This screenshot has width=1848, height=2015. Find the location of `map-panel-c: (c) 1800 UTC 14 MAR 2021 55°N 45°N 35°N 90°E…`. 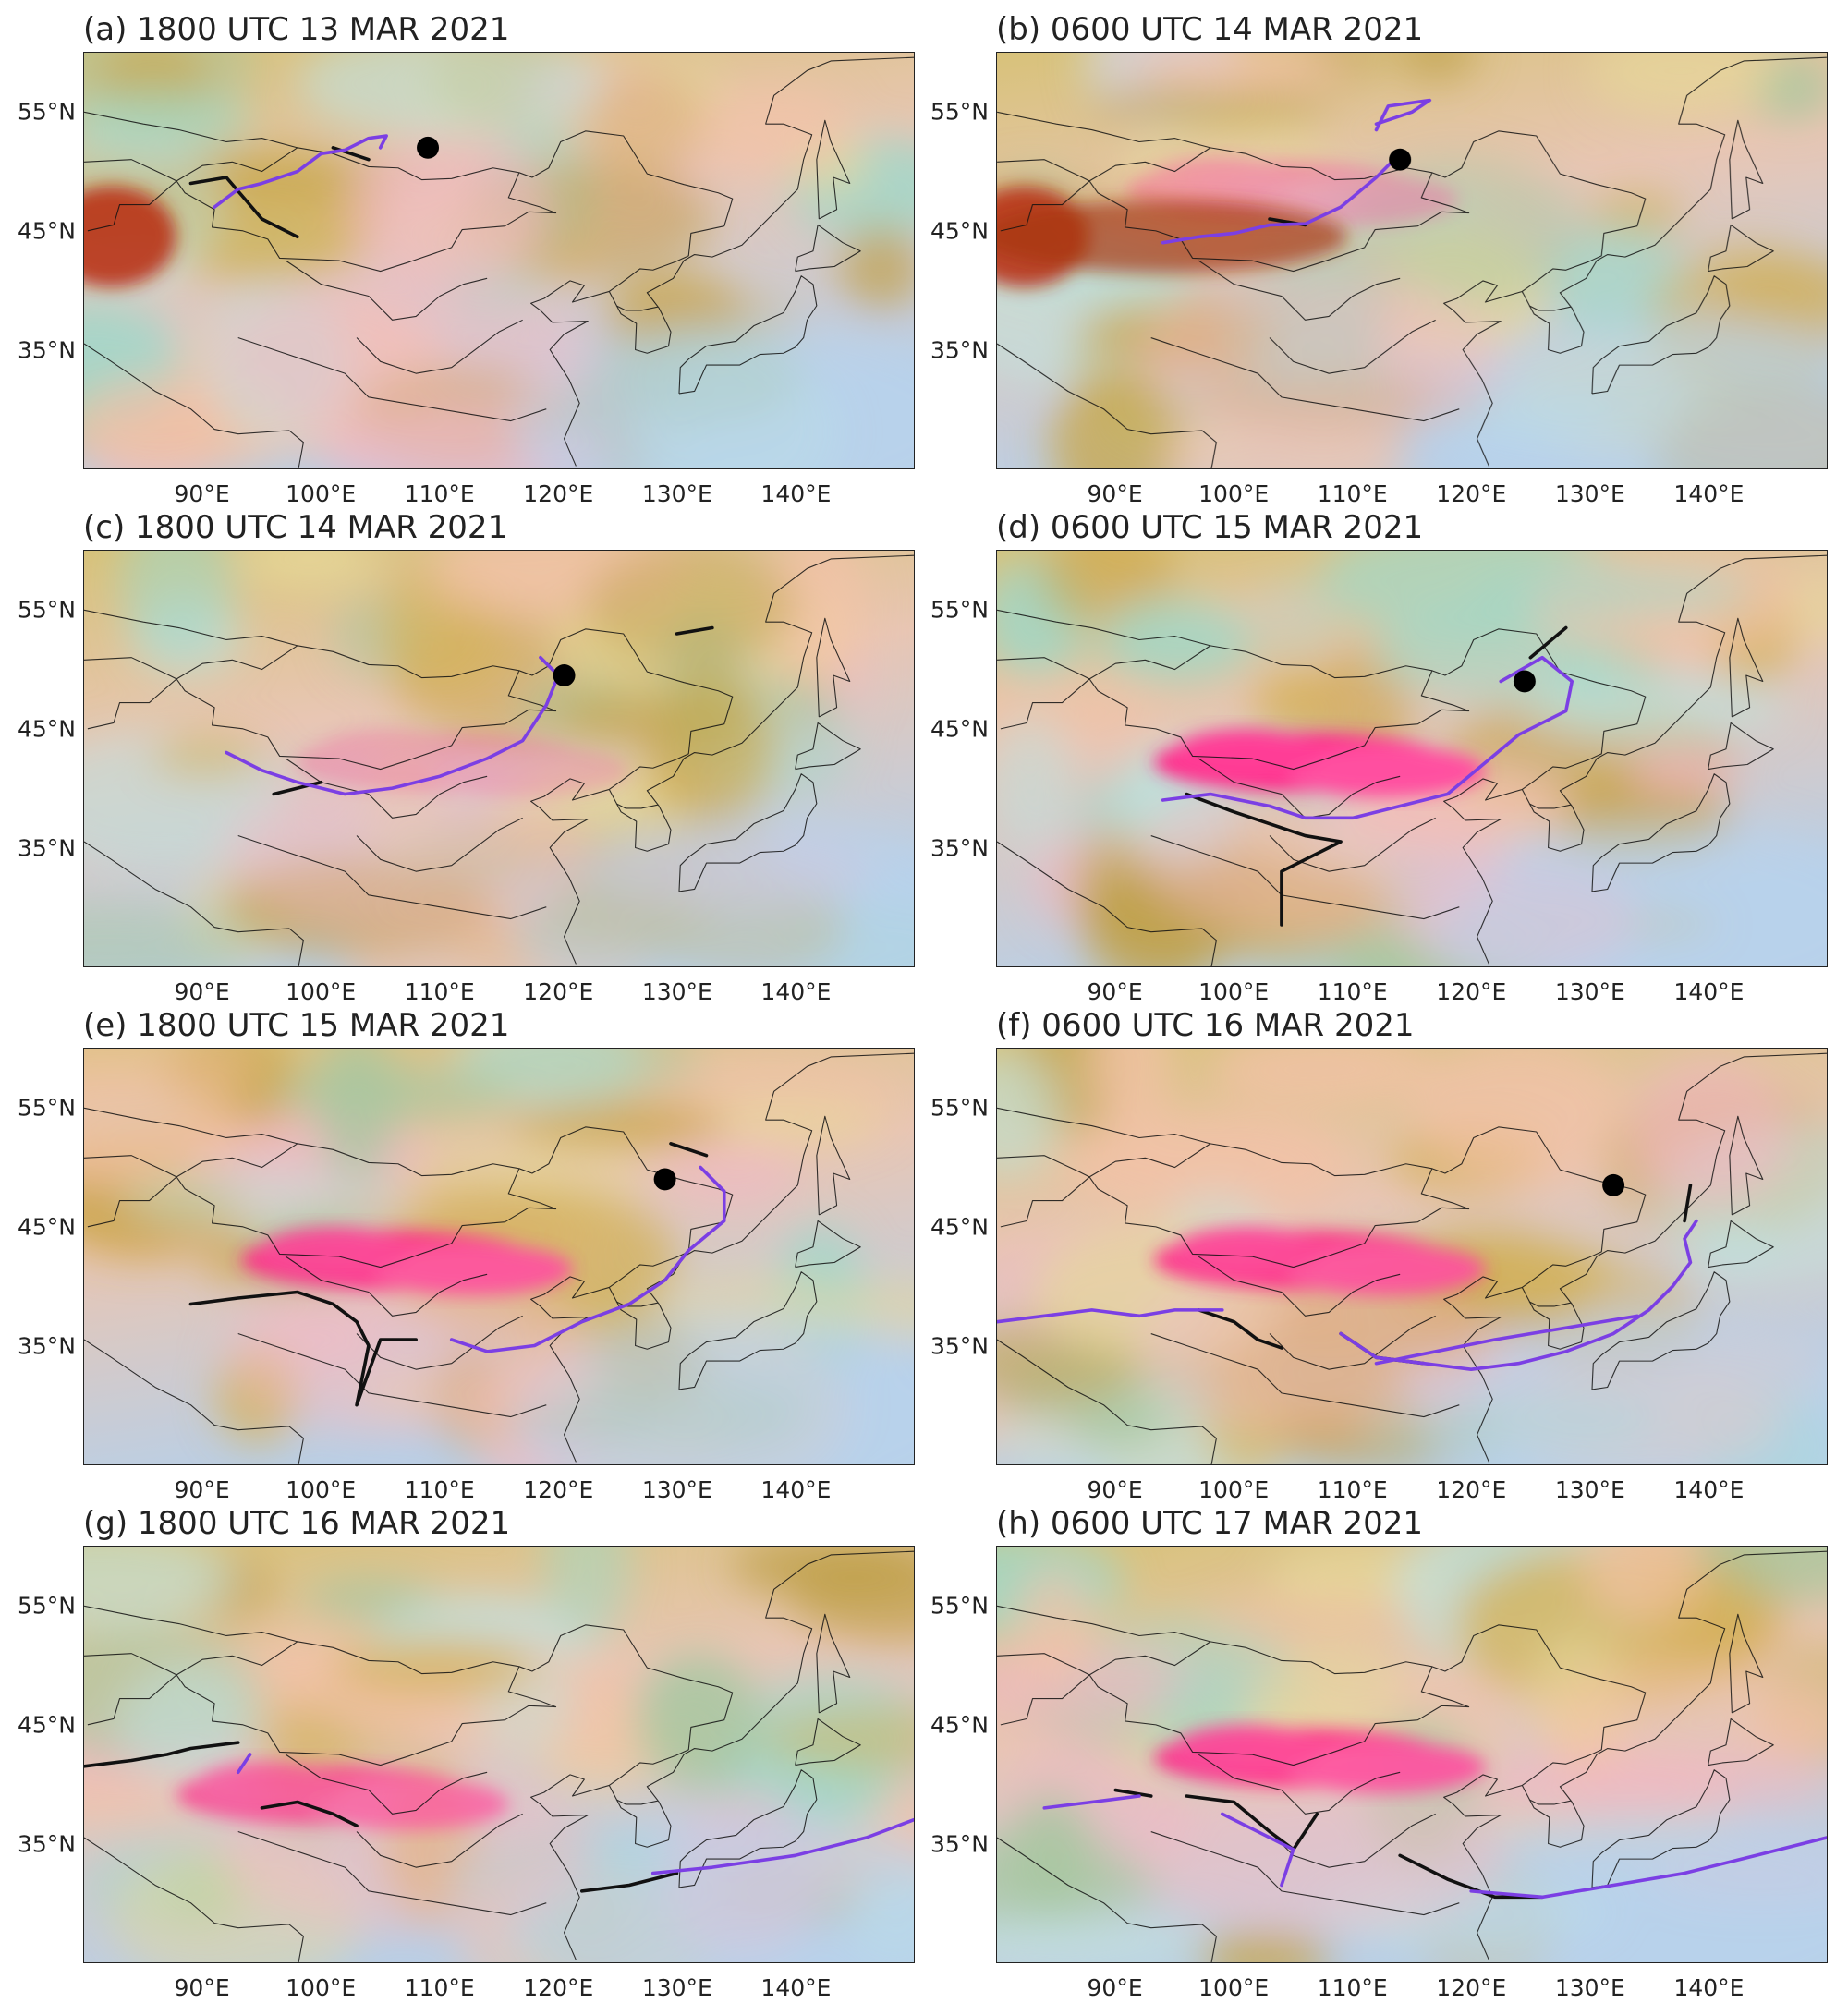

map-panel-c: (c) 1800 UTC 14 MAR 2021 55°N 45°N 35°N 90°E… is located at coordinates (459, 758).